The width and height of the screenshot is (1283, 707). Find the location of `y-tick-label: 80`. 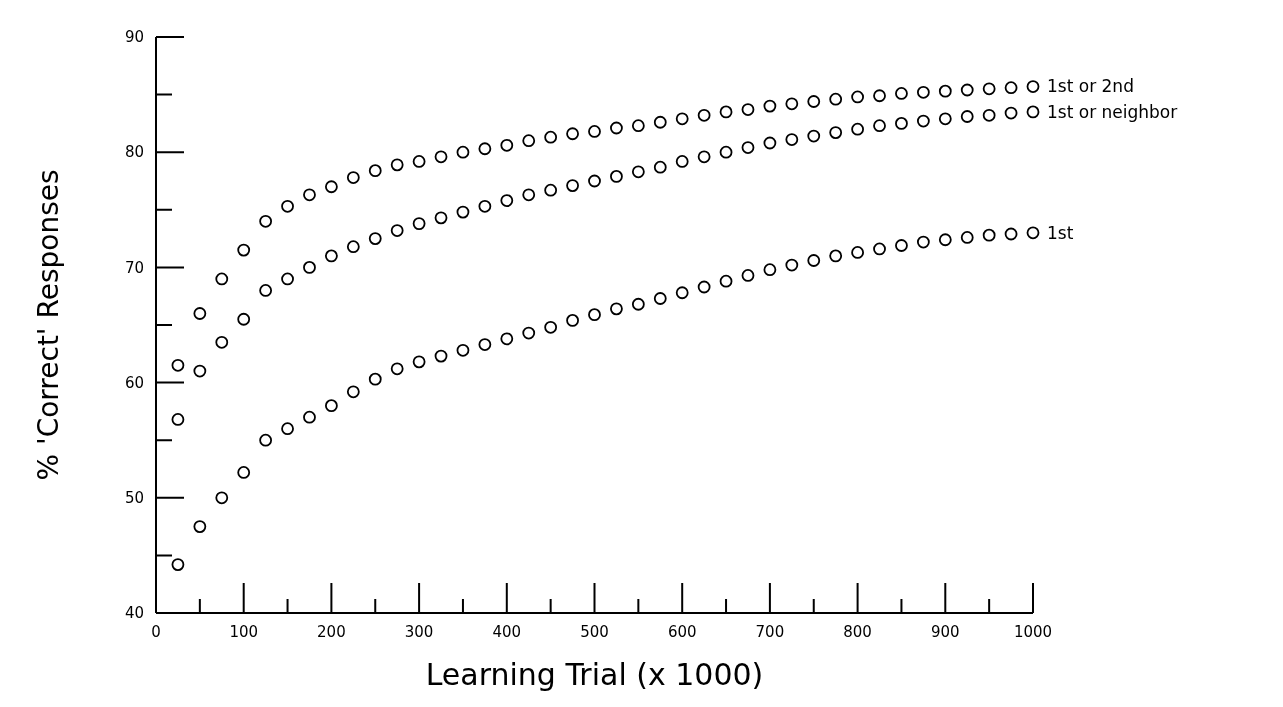

y-tick-label: 80 is located at coordinates (134, 152).